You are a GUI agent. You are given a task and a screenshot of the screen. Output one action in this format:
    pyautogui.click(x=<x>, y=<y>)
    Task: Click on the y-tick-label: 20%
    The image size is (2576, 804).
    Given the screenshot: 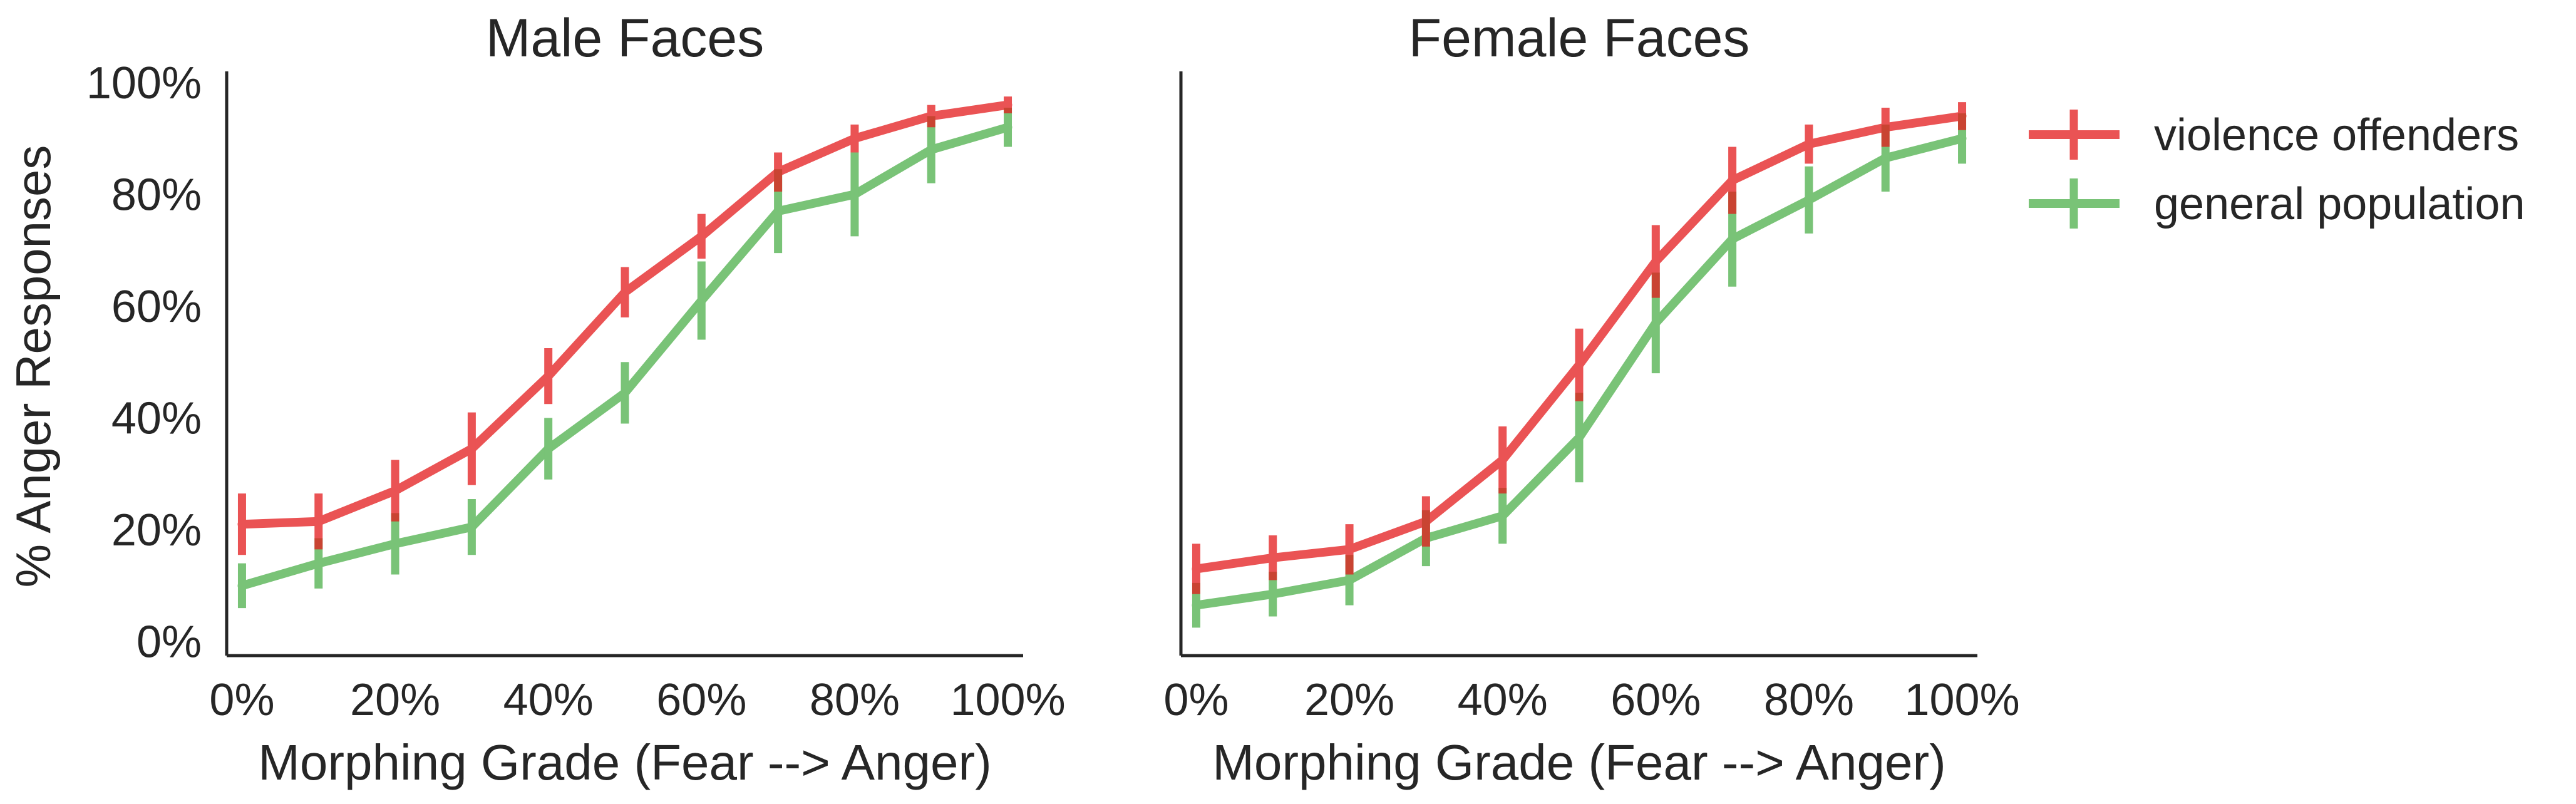 What is the action you would take?
    pyautogui.click(x=156, y=530)
    